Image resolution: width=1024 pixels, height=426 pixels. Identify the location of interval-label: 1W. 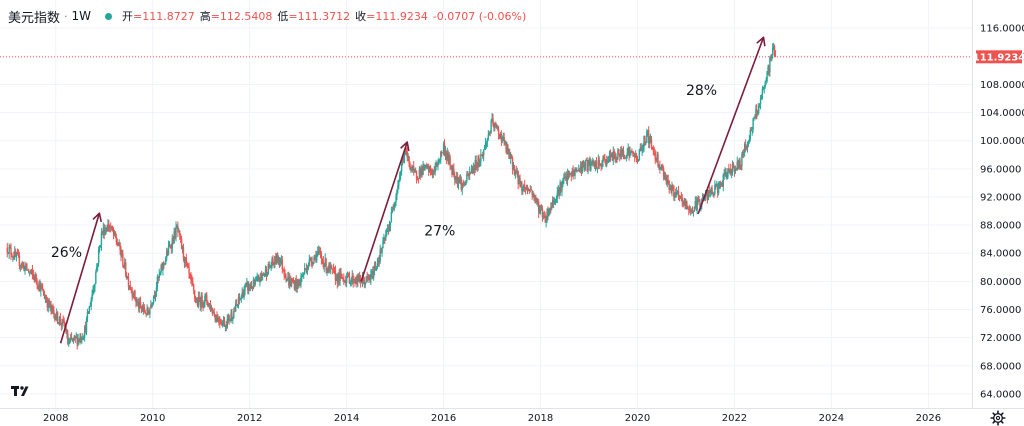
(81, 16).